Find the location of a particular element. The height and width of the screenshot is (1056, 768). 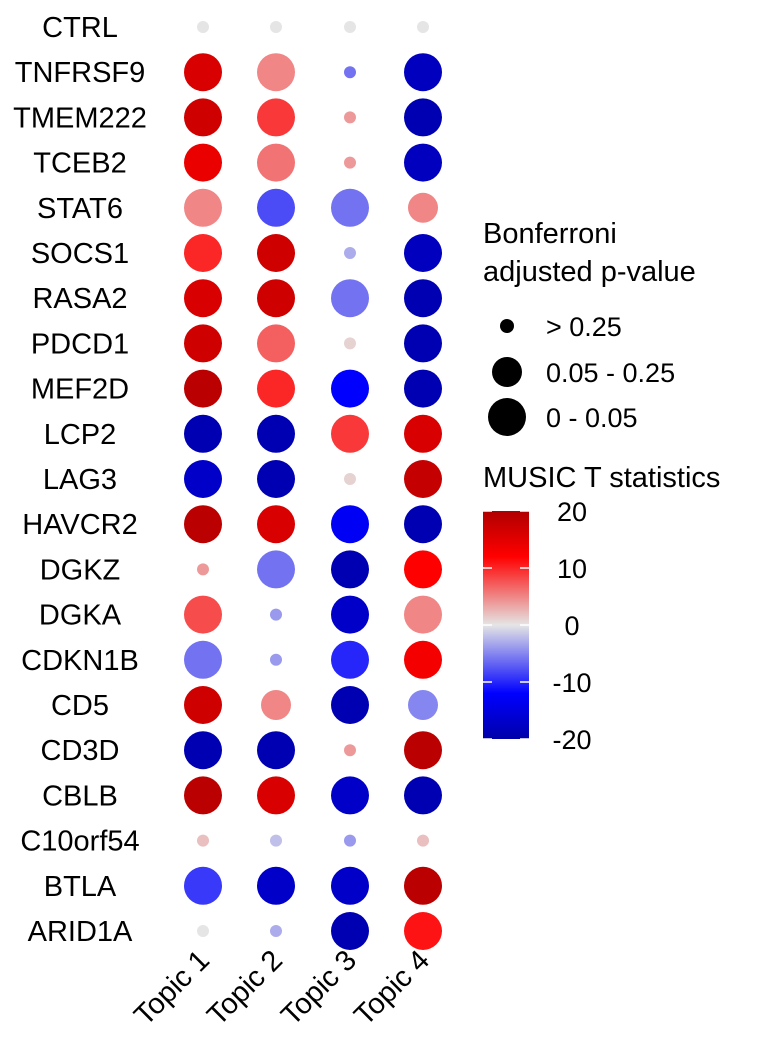

row-label-stat6: STAT6 is located at coordinates (80, 209).